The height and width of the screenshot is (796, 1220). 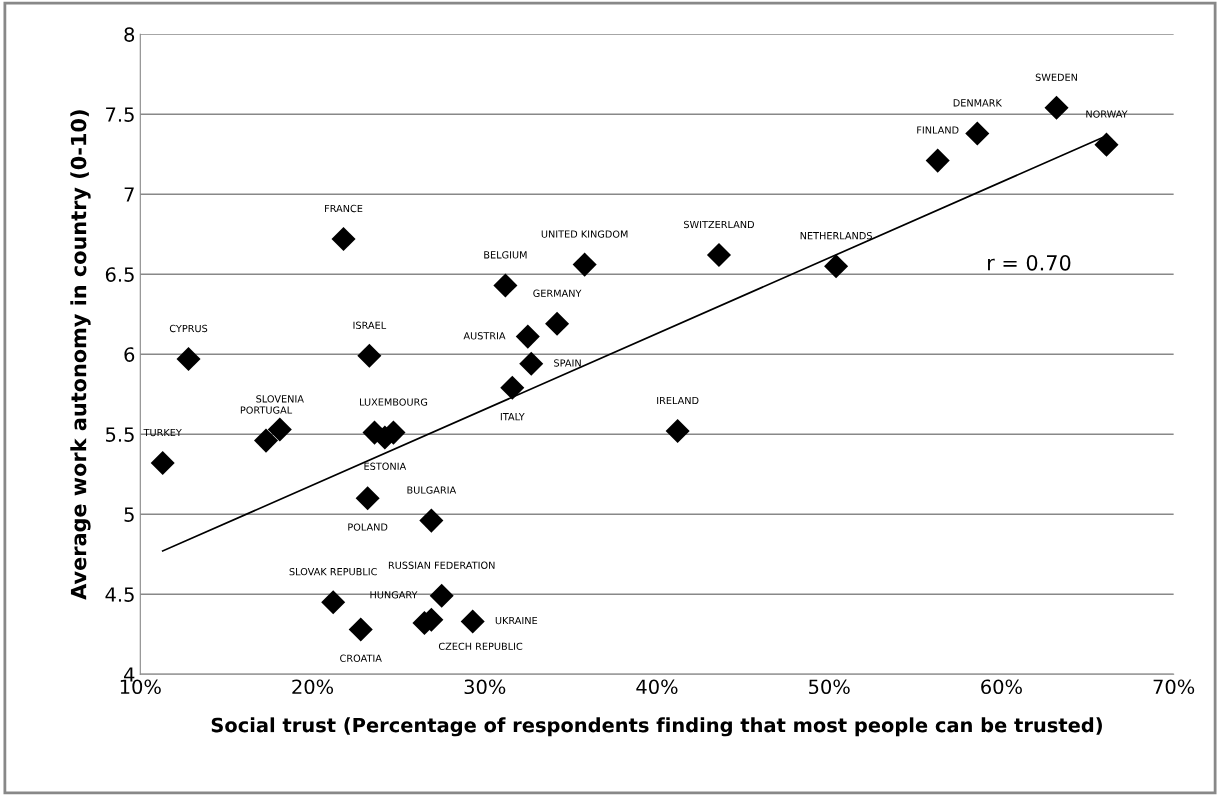 What do you see at coordinates (266, 410) in the screenshot?
I see `annotation: PORTUGAL` at bounding box center [266, 410].